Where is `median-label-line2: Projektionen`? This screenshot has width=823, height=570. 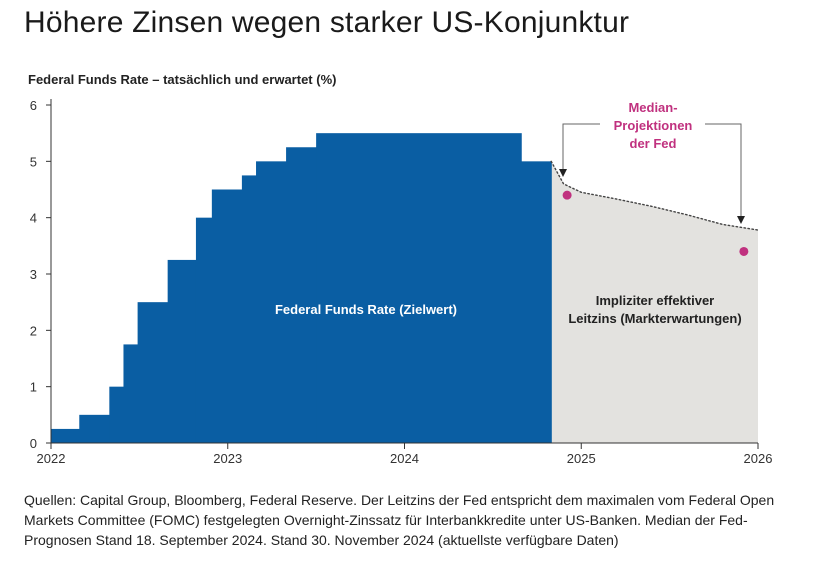 median-label-line2: Projektionen is located at coordinates (653, 125).